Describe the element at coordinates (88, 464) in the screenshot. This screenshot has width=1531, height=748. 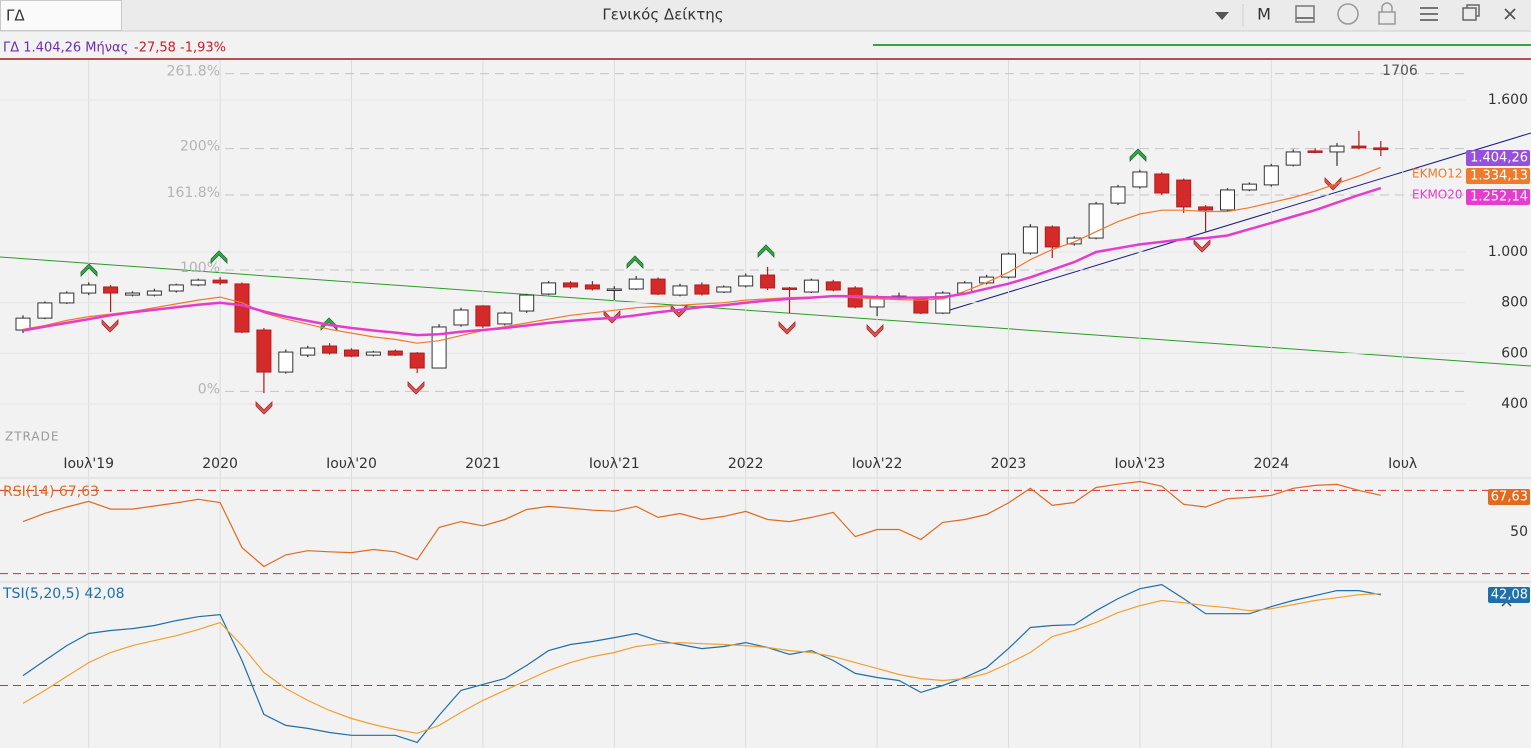
I see `x-tick-label: Ιουλ'19` at that location.